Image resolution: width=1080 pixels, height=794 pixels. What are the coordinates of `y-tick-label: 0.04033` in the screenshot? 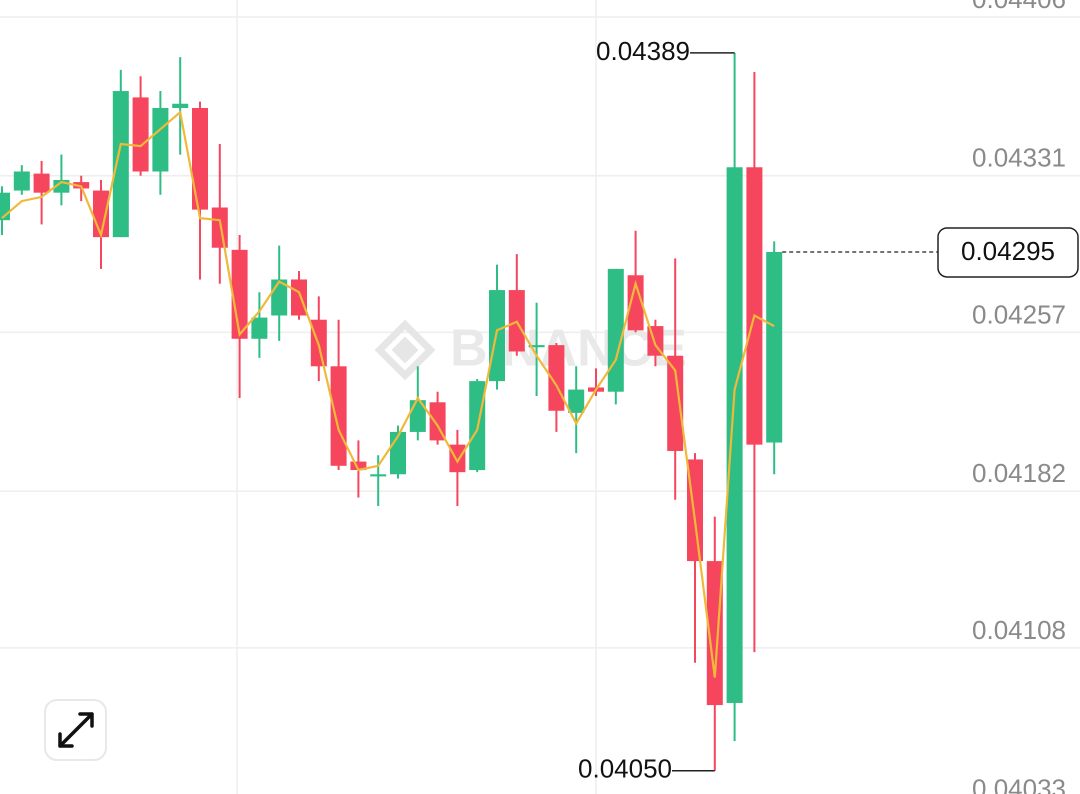 It's located at (1019, 784).